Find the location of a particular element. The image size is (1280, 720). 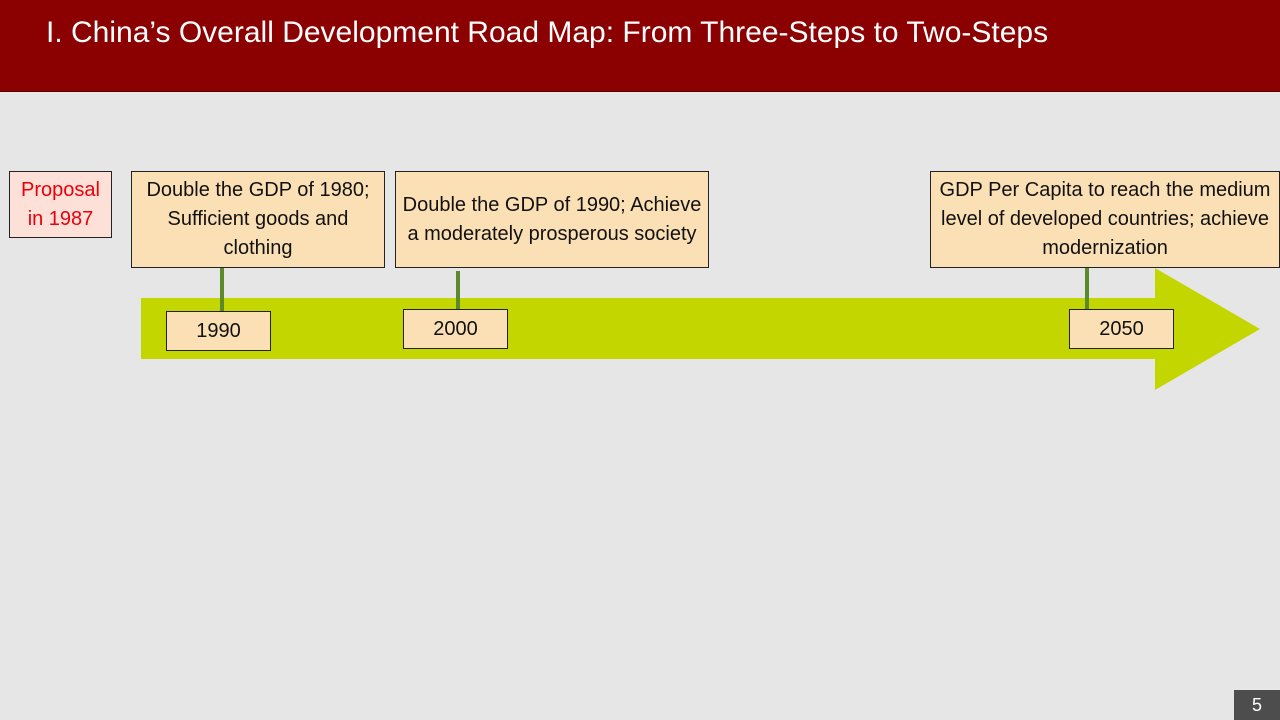

stem-2000 is located at coordinates (458, 290).